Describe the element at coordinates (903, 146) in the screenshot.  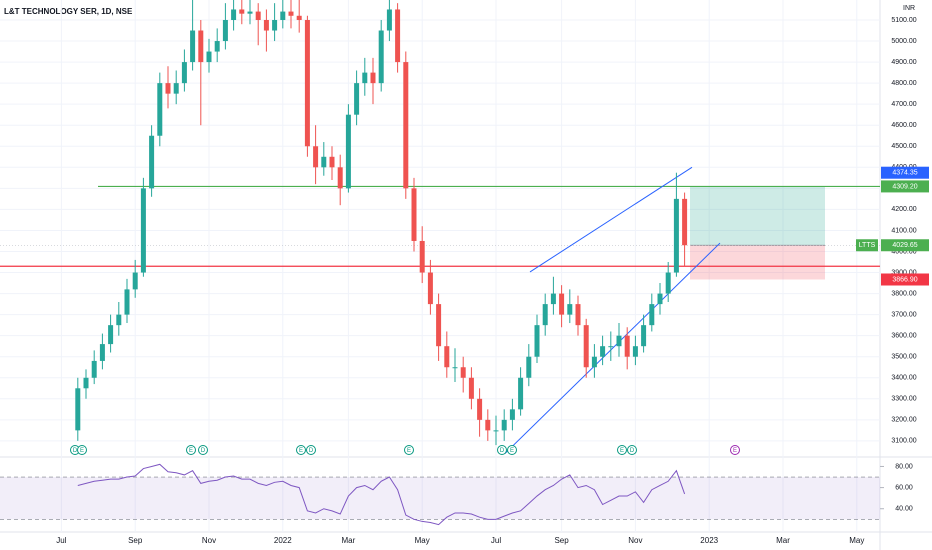
I see `y-tick-label: 4500.00` at that location.